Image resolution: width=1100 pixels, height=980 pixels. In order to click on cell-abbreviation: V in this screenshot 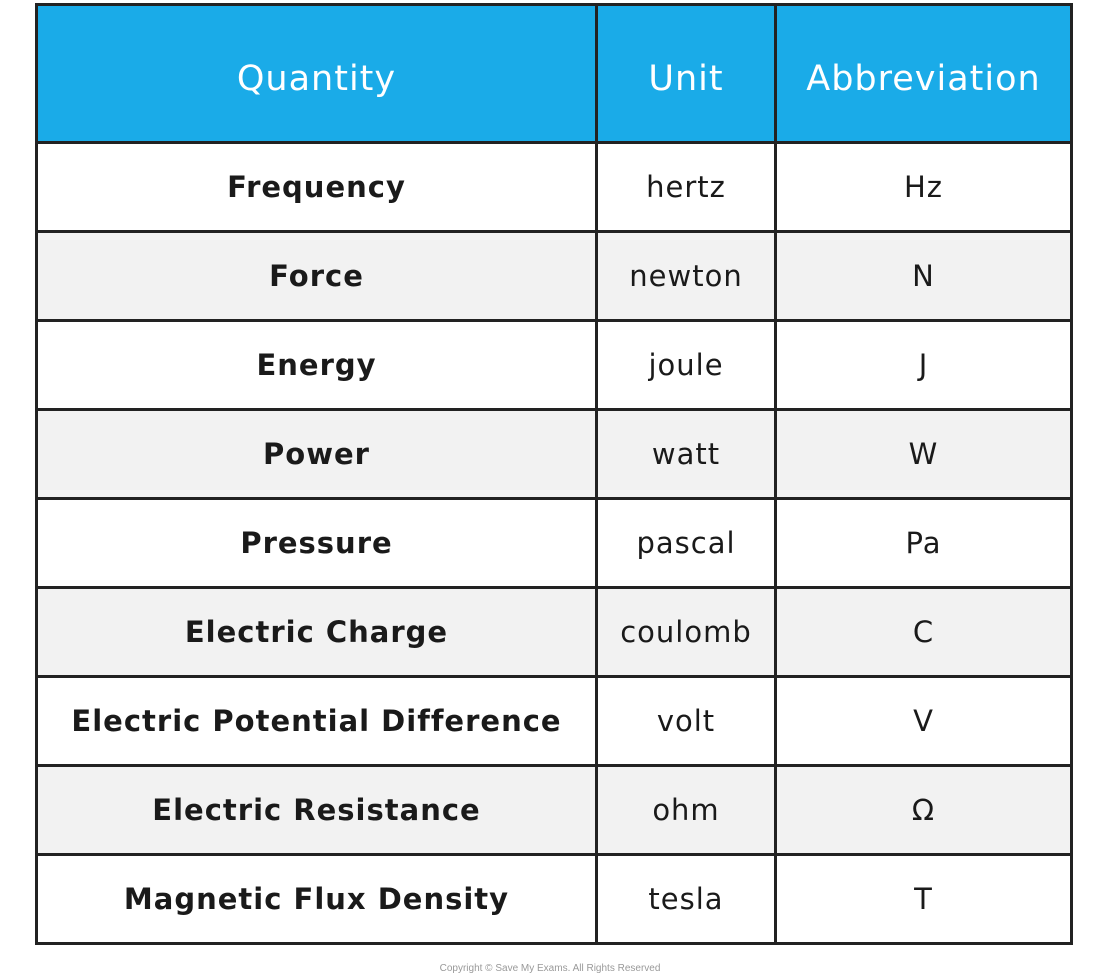, I will do `click(923, 721)`.